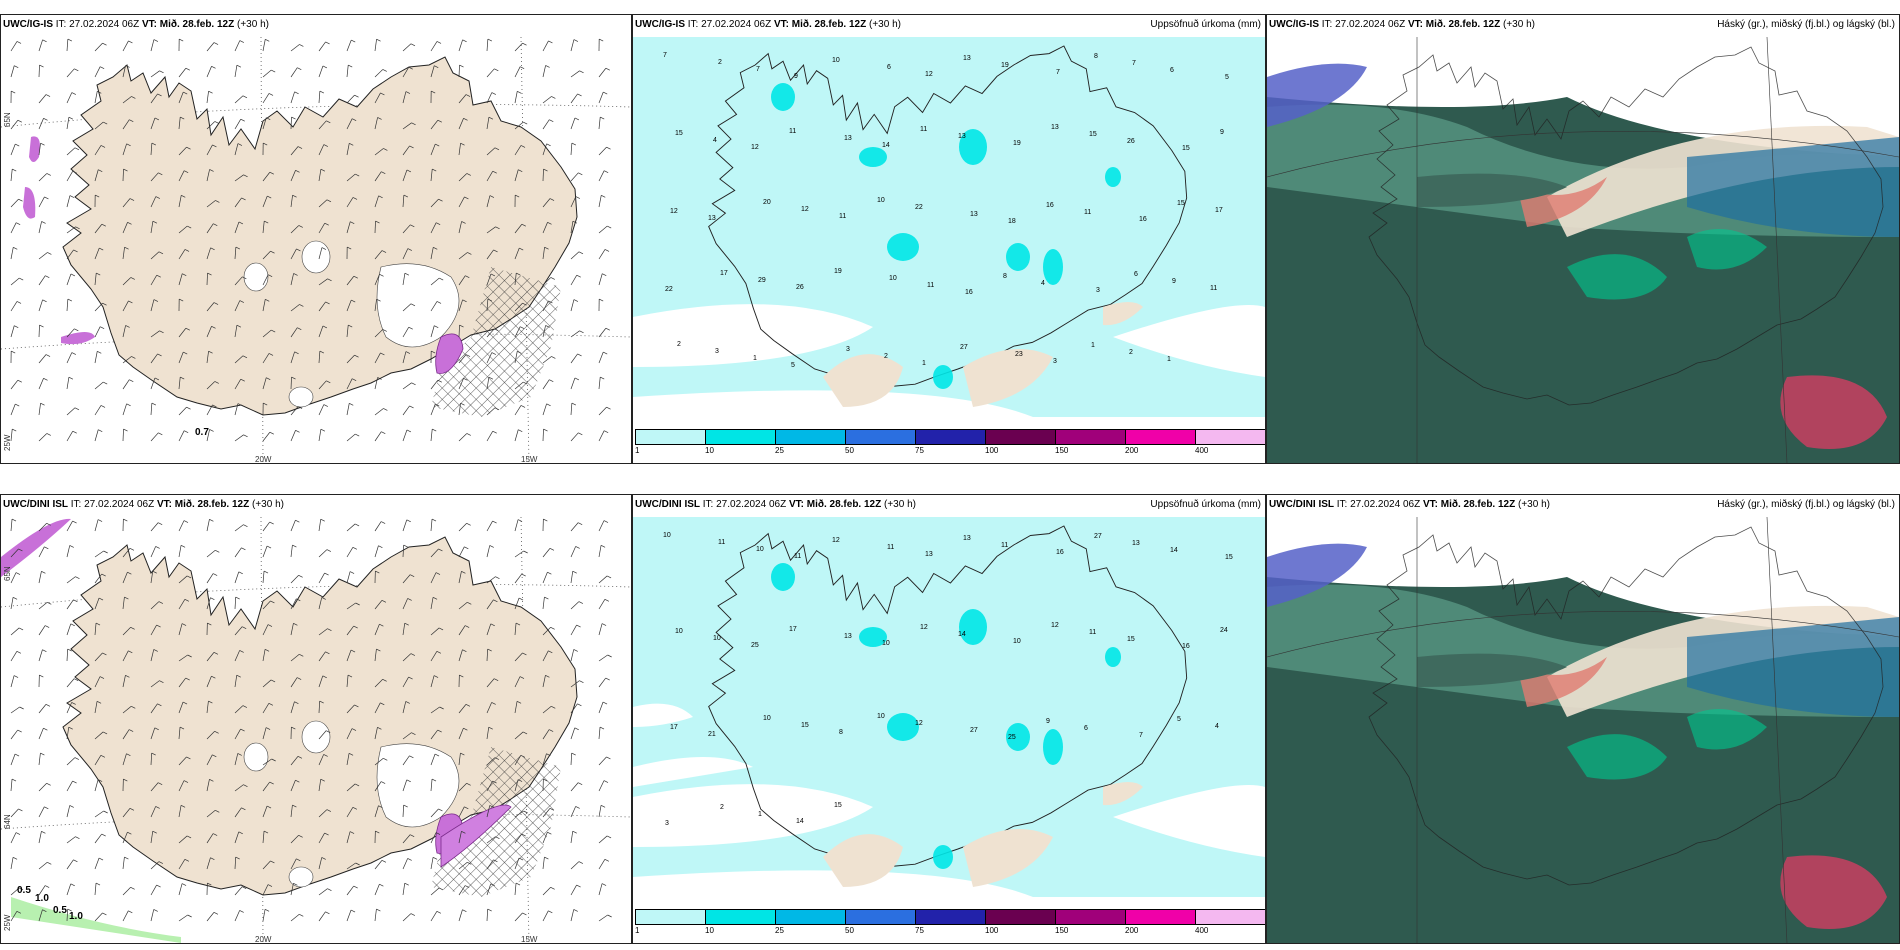 The image size is (1900, 950). Describe the element at coordinates (263, 939) in the screenshot. I see `lon-label-20w: 20W` at that location.